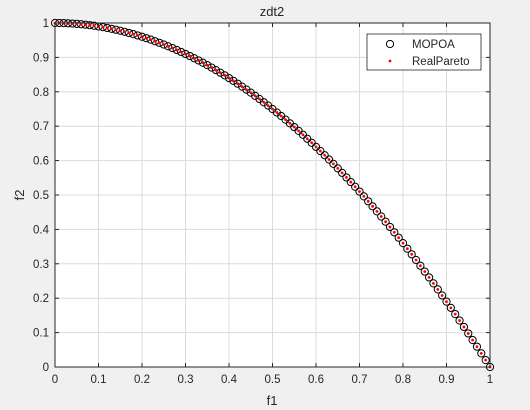 The width and height of the screenshot is (530, 410). What do you see at coordinates (272, 11) in the screenshot?
I see `chart-title: zdt2` at bounding box center [272, 11].